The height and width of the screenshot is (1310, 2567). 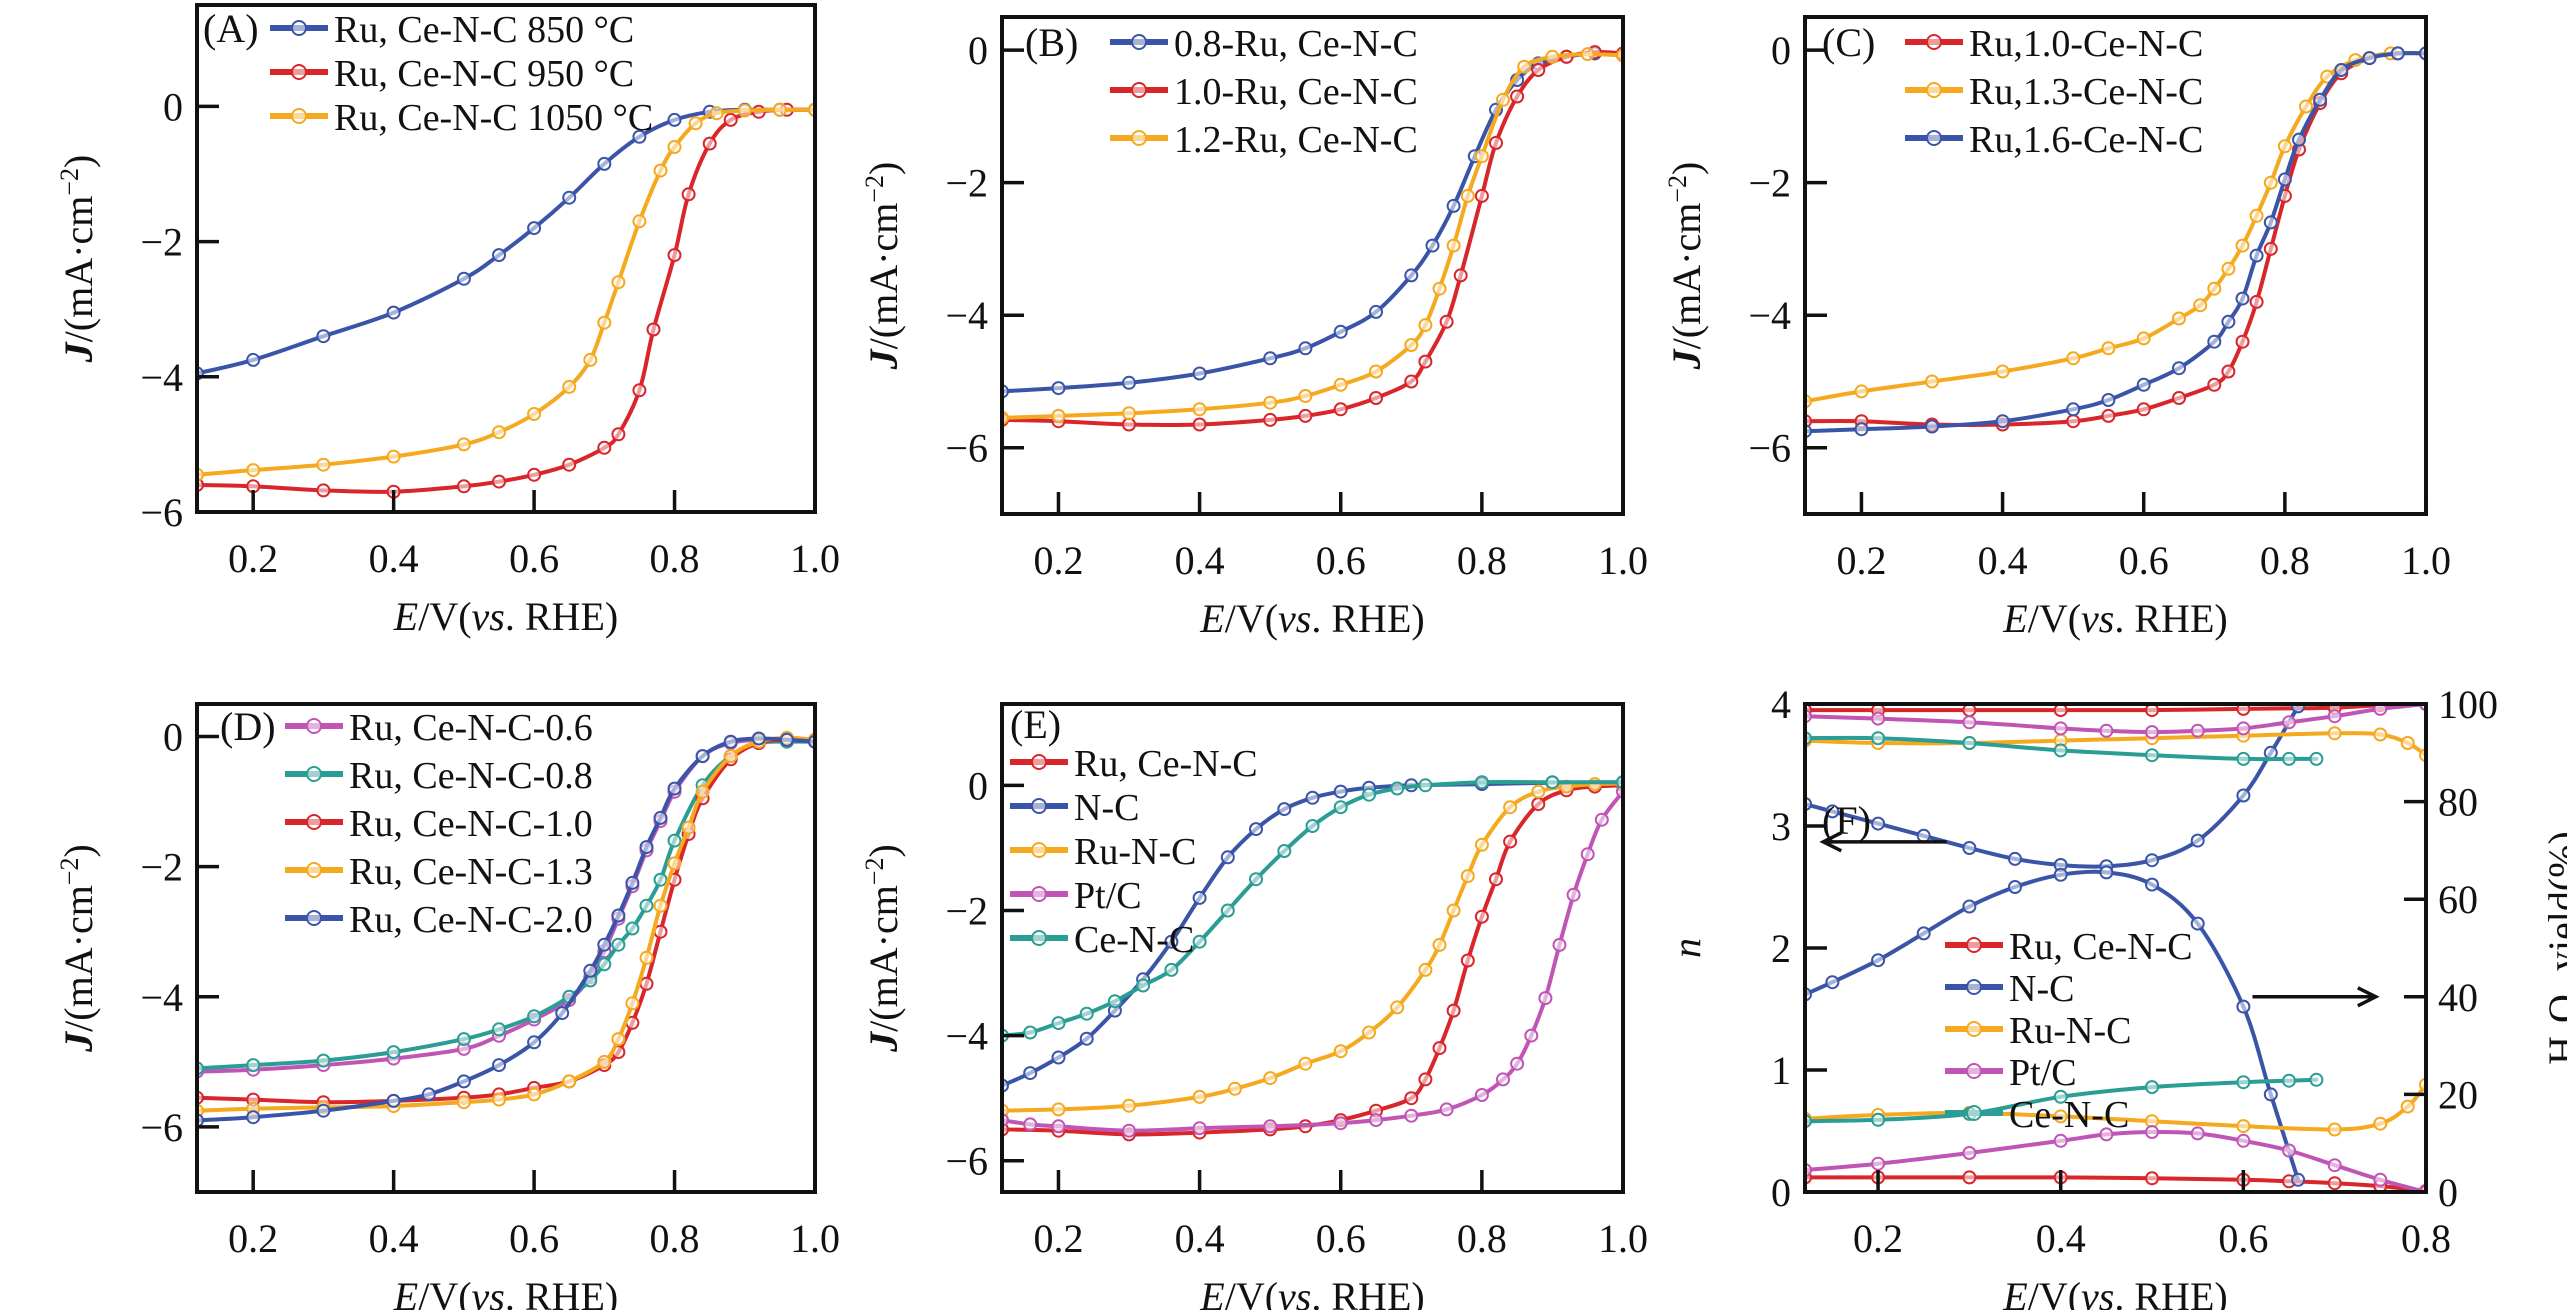 I want to click on x-axis-ref: . RHE), so click(x=2170, y=1292).